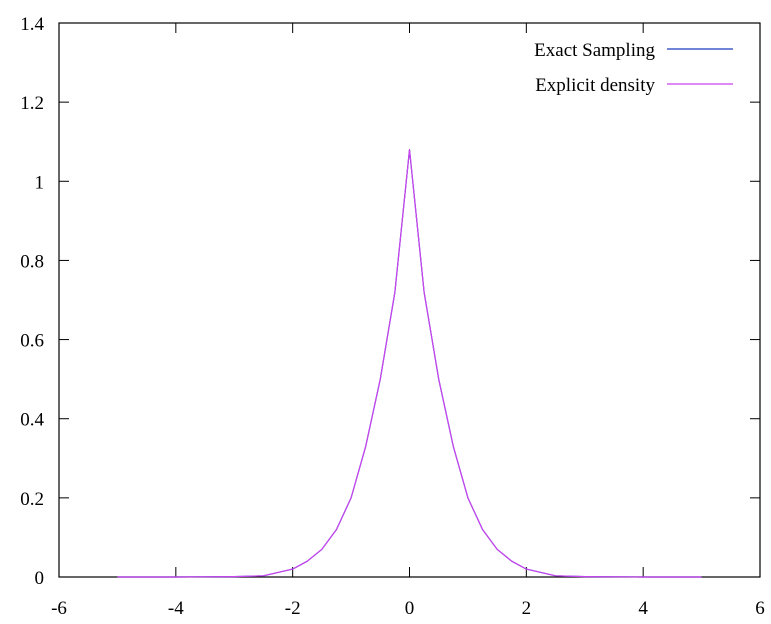 Image resolution: width=771 pixels, height=624 pixels. What do you see at coordinates (527, 608) in the screenshot?
I see `x-tick-label: 2` at bounding box center [527, 608].